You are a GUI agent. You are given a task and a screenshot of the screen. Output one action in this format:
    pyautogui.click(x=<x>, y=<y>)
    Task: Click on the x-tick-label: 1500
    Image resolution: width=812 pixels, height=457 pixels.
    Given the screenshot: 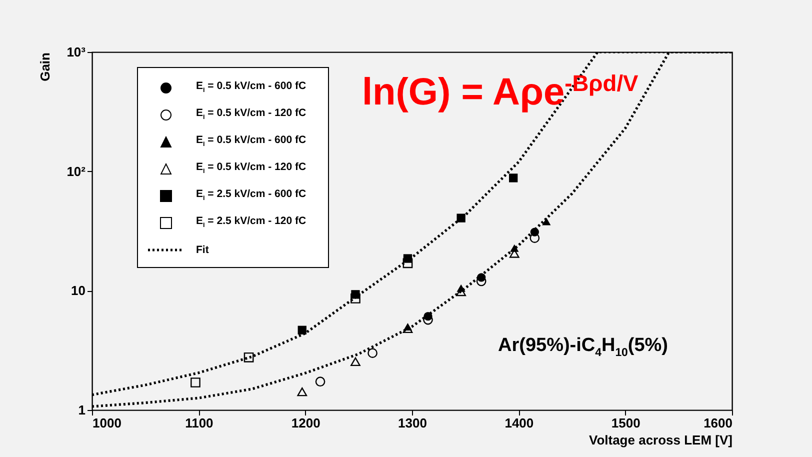 What is the action you would take?
    pyautogui.click(x=625, y=423)
    